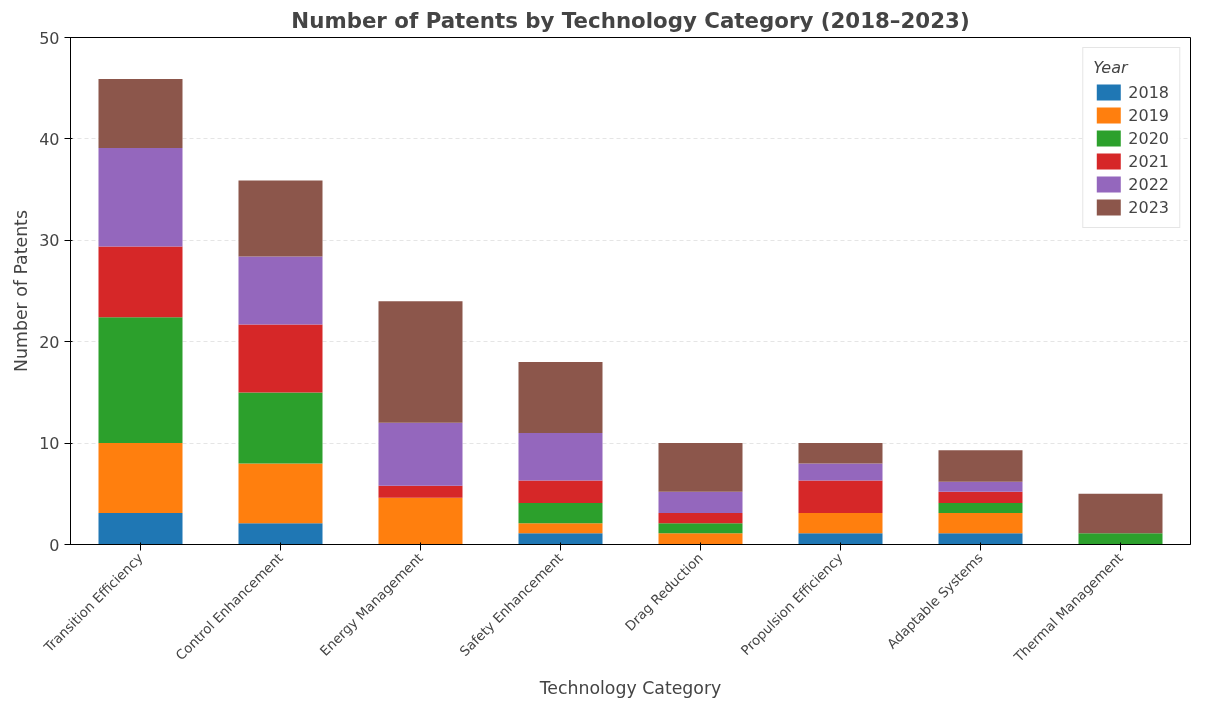  I want to click on y-tick-label: 40, so click(49, 139).